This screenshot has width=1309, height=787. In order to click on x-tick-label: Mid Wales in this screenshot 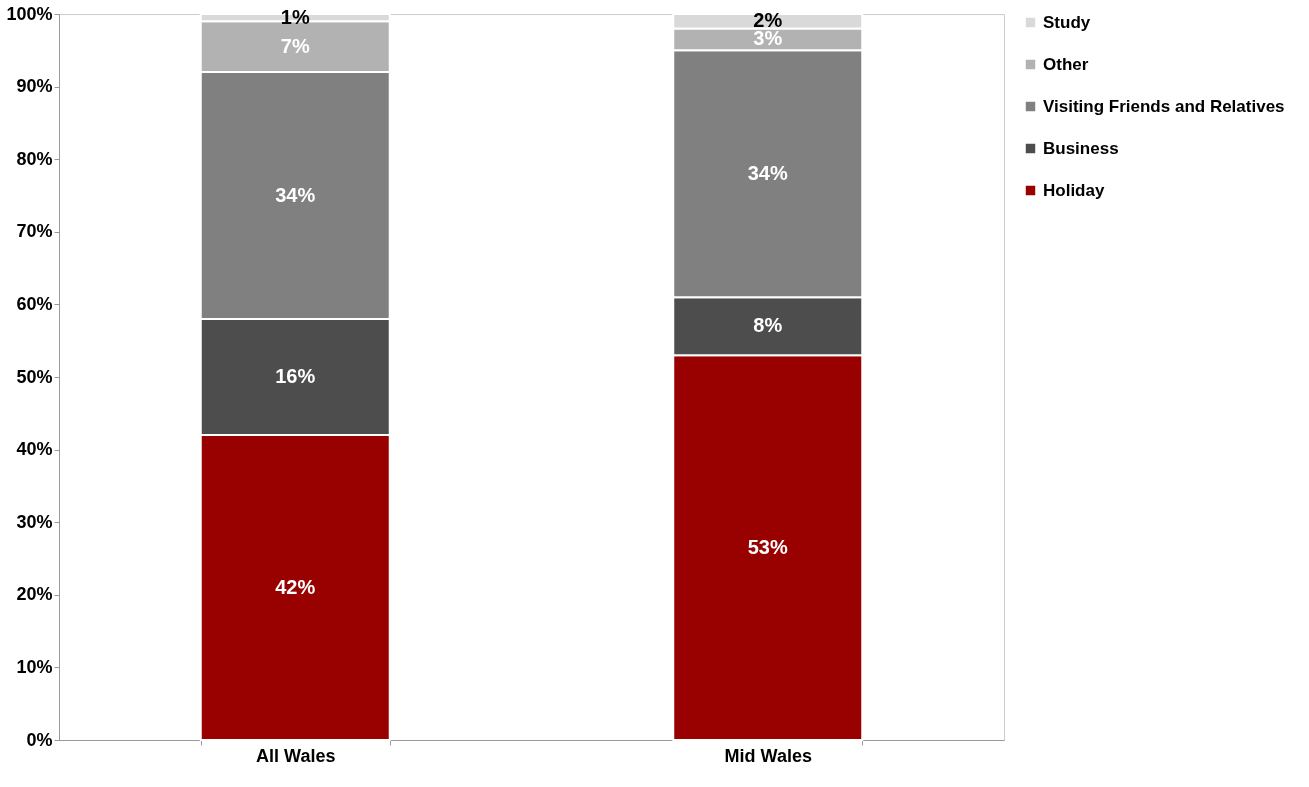, I will do `click(768, 755)`.